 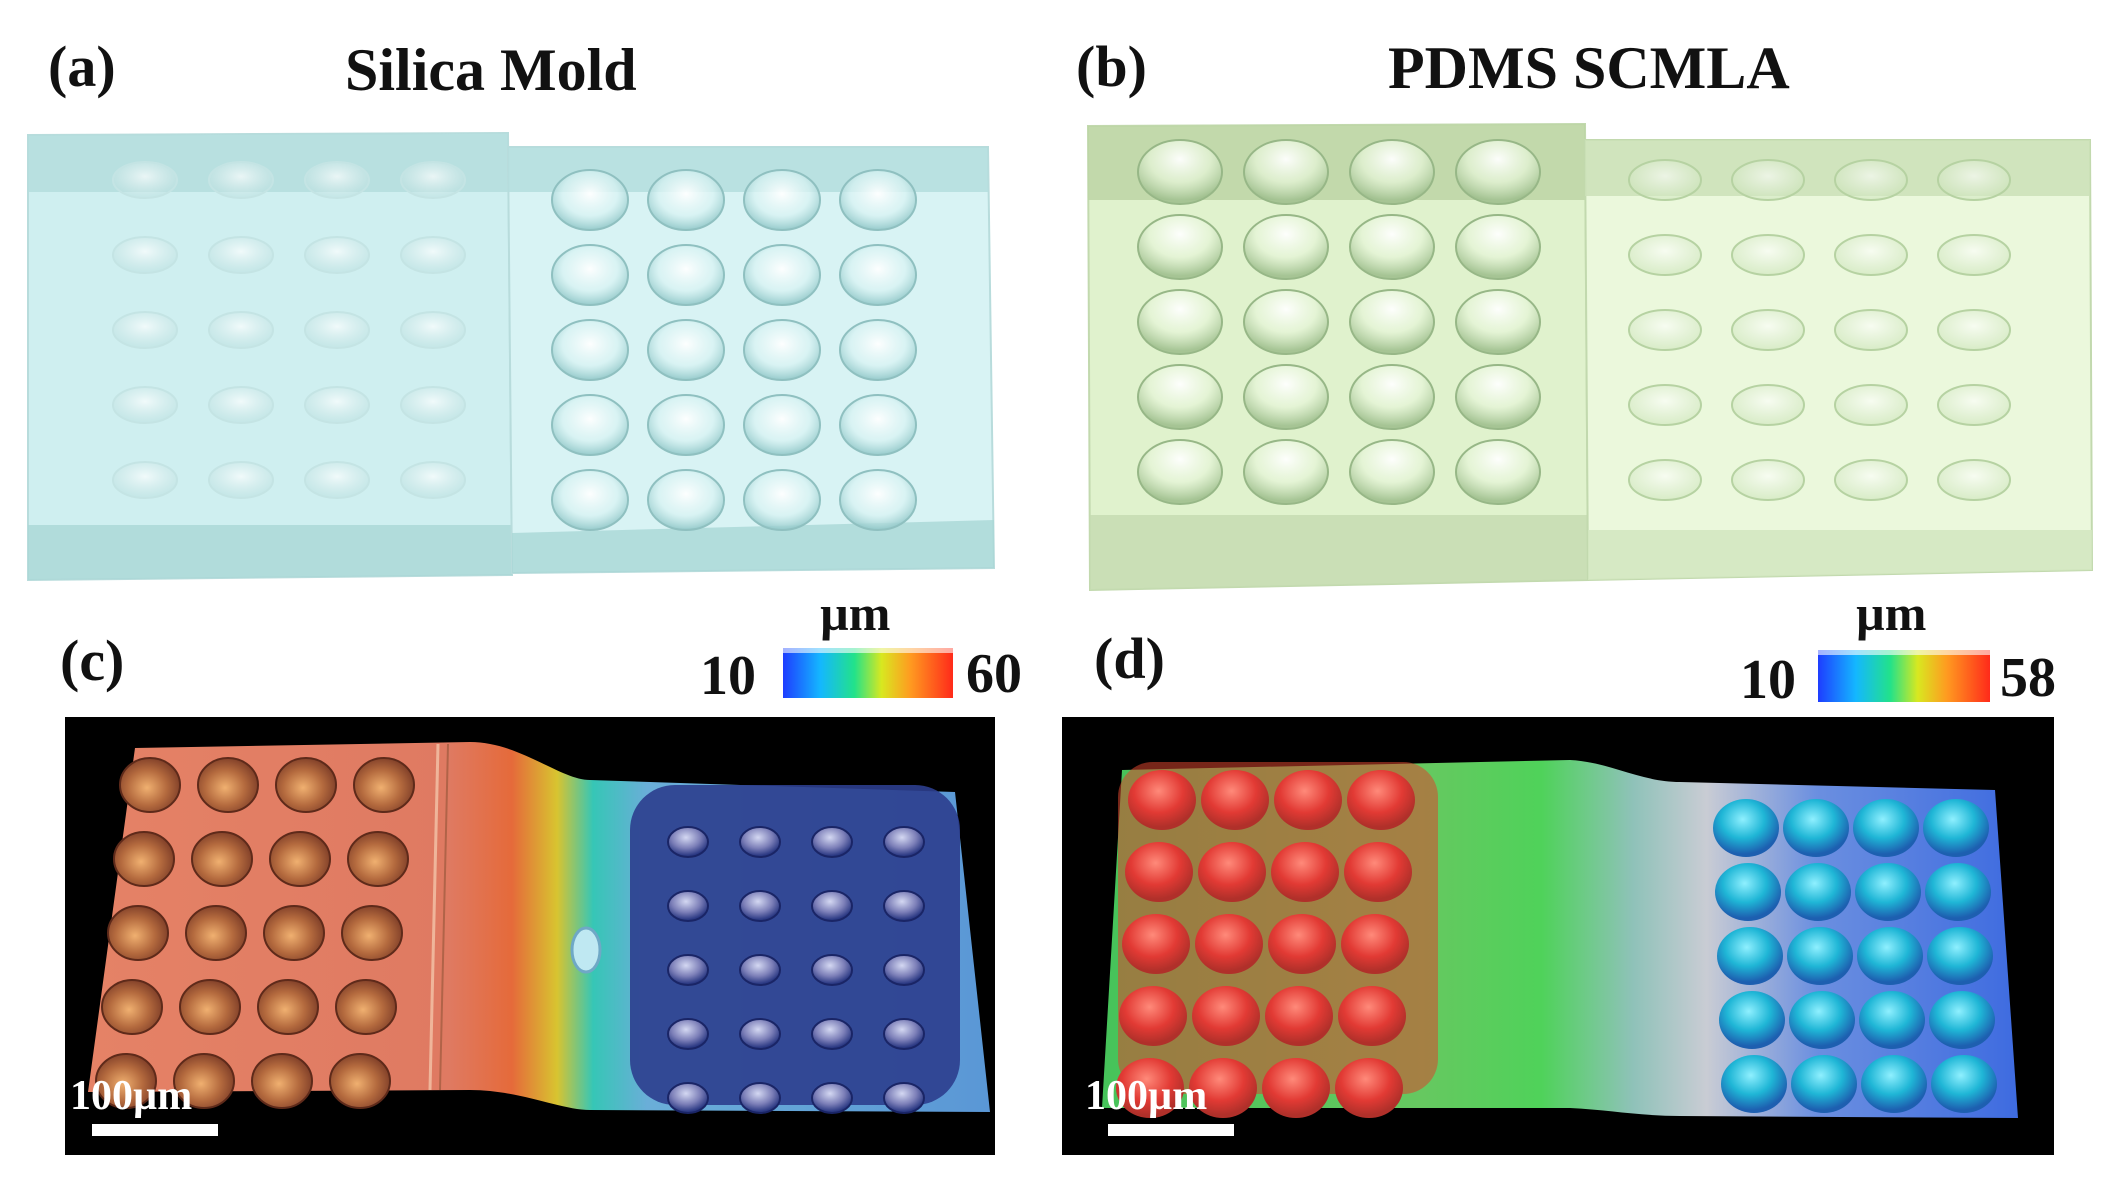 What do you see at coordinates (491, 70) in the screenshot?
I see `panel-a-title: Silica Mold` at bounding box center [491, 70].